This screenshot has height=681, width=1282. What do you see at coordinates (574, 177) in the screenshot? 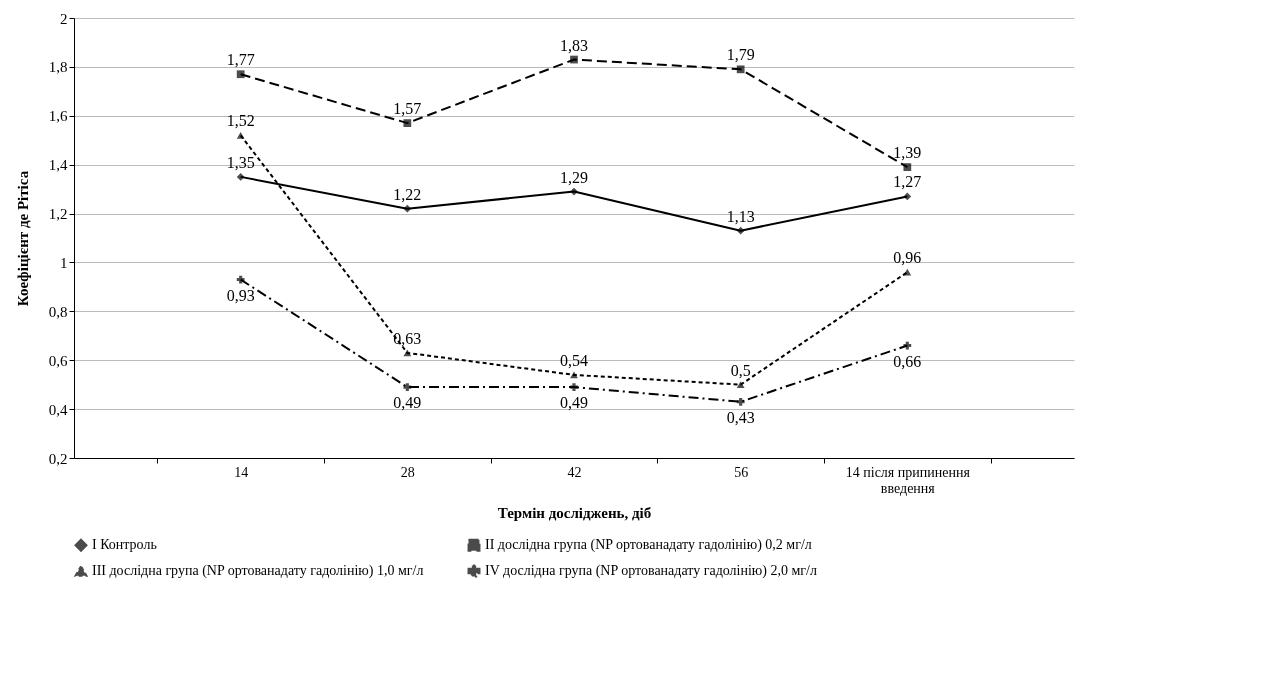
I see `data-label: 1,29` at bounding box center [574, 177].